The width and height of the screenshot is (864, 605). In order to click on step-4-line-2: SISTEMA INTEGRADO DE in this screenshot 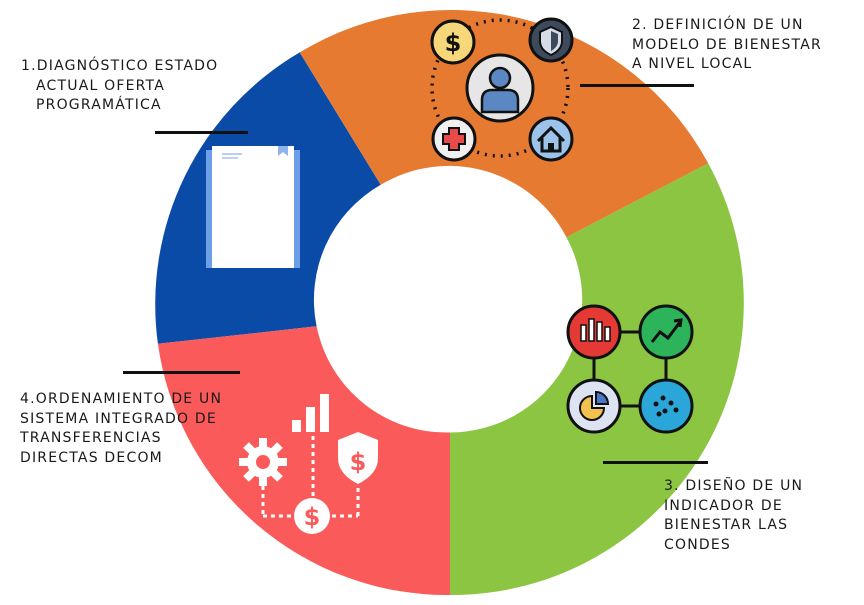, I will do `click(118, 418)`.